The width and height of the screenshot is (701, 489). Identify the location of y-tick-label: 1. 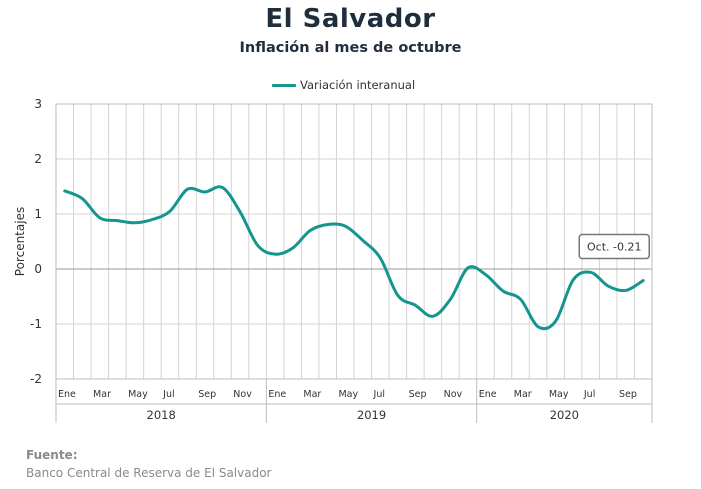
(38, 214).